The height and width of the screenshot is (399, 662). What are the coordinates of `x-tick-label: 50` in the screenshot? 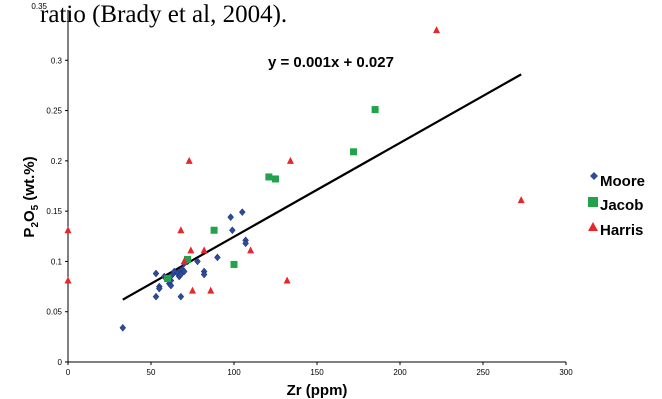 It's located at (151, 372).